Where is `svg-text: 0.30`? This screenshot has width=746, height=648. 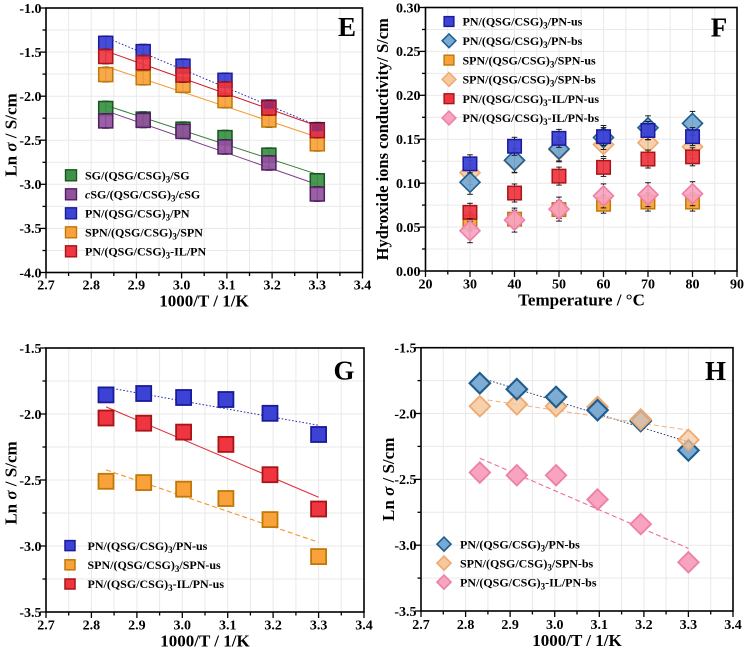 svg-text: 0.30 is located at coordinates (408, 8).